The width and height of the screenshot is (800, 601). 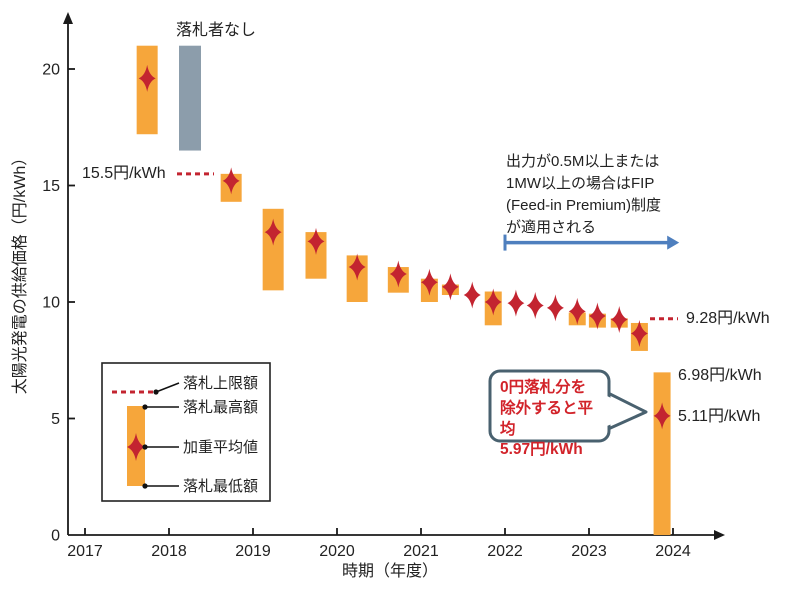 I want to click on y-tick-label: 5, so click(x=55, y=419).